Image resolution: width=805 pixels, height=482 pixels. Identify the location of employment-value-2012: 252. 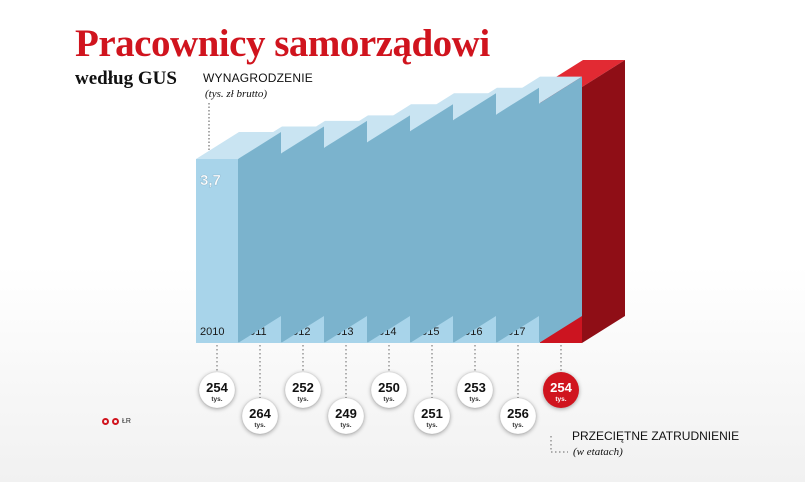
(303, 387).